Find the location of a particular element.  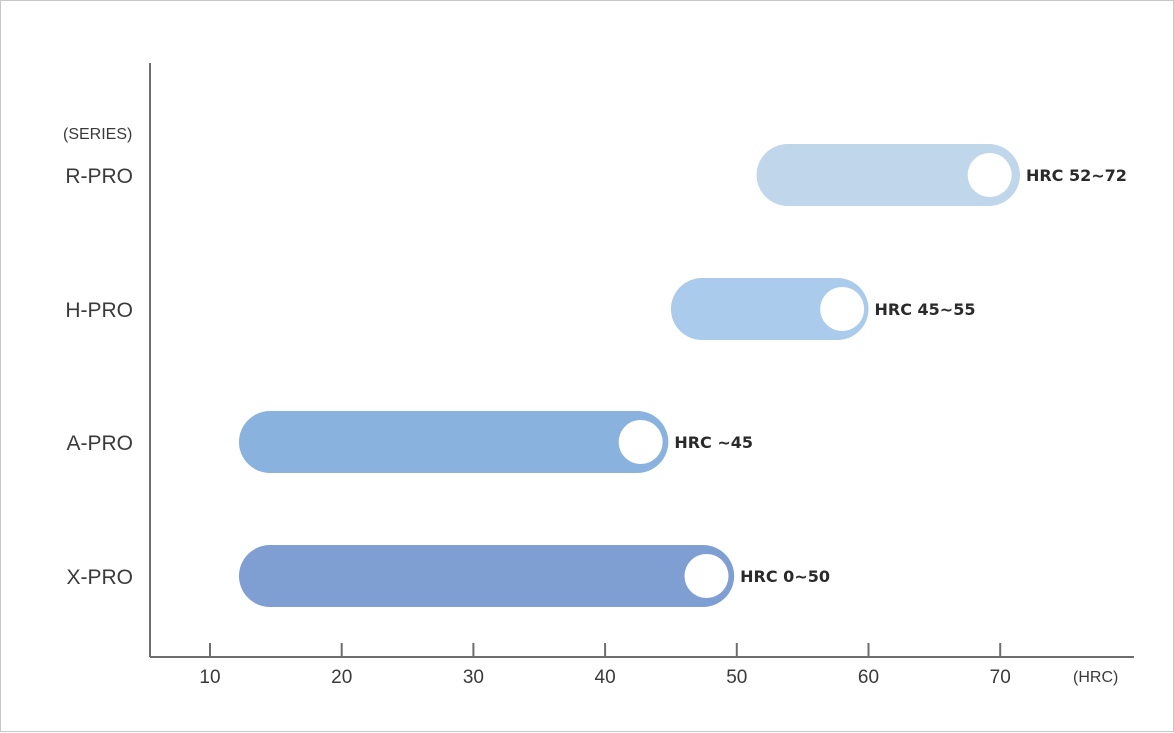

x-tick-label: 30 is located at coordinates (473, 677).